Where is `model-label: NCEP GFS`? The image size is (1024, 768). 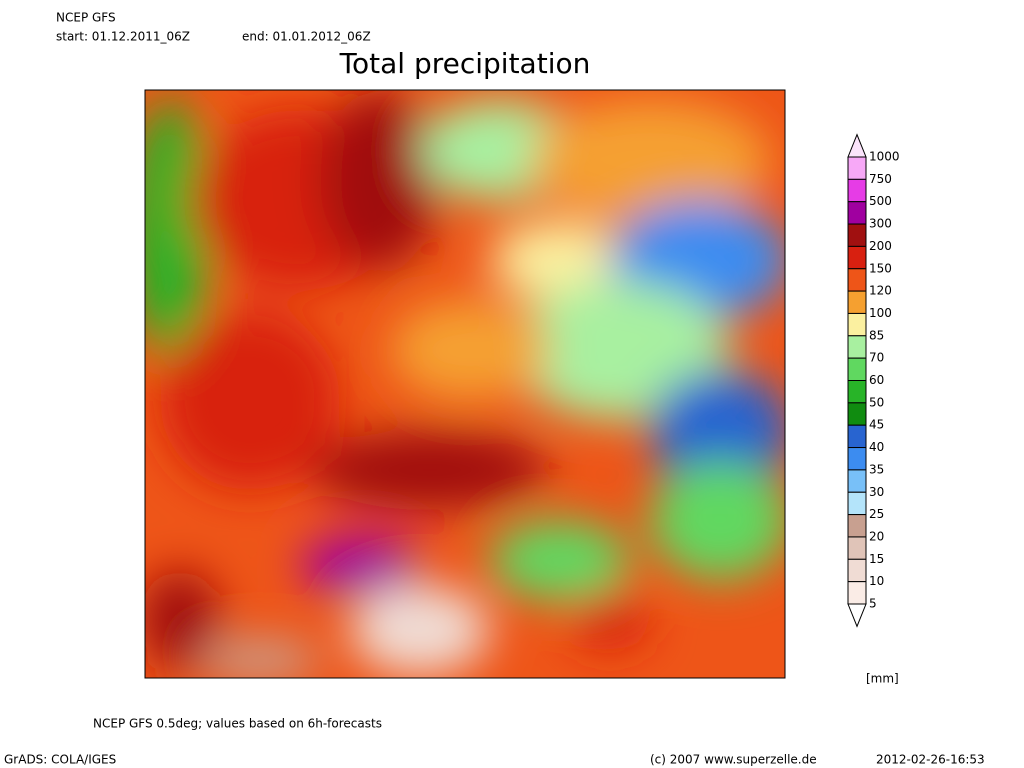 model-label: NCEP GFS is located at coordinates (86, 18).